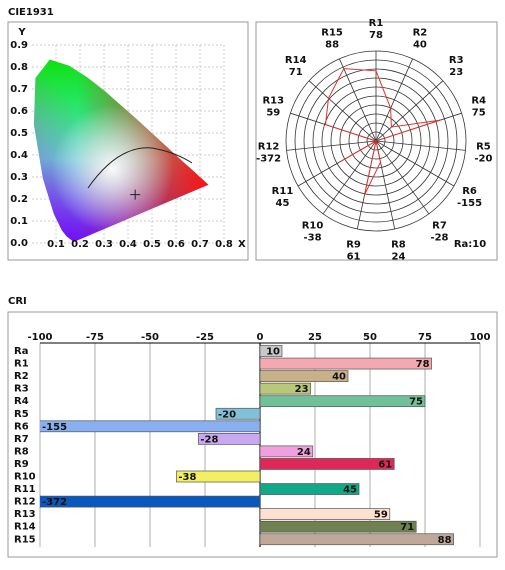  What do you see at coordinates (21, 414) in the screenshot?
I see `category-label: R5` at bounding box center [21, 414].